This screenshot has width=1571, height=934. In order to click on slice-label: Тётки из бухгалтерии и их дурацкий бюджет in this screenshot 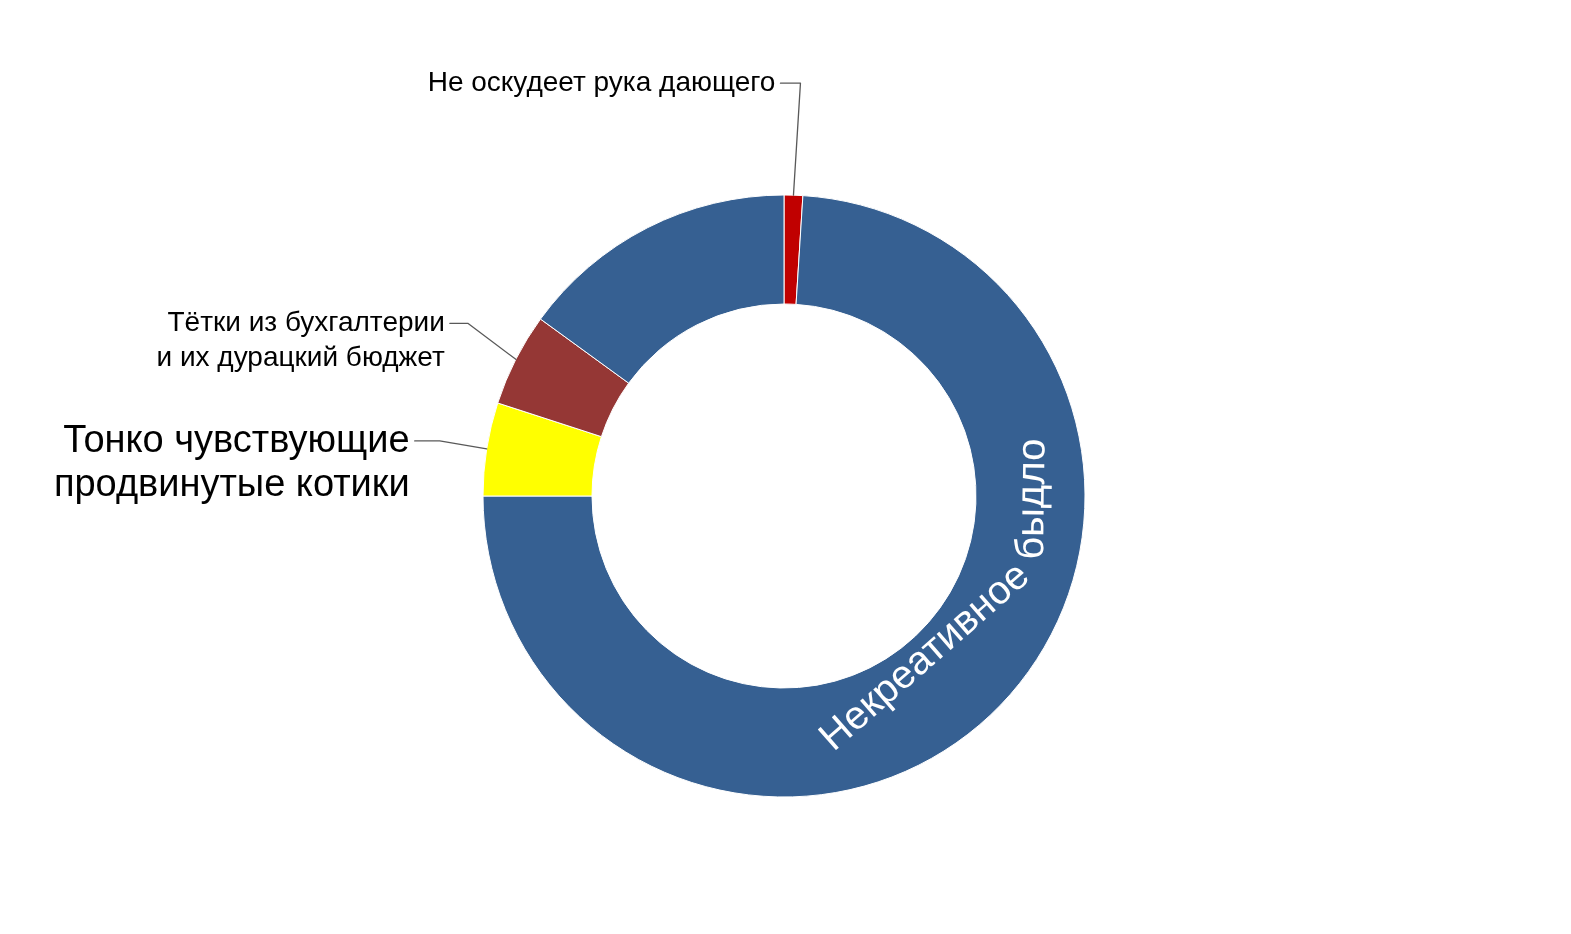, I will do `click(300, 339)`.